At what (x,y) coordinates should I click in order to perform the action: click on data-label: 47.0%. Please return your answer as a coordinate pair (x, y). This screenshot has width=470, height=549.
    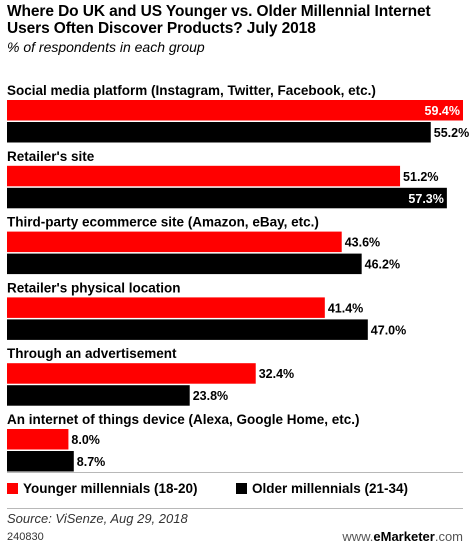
    Looking at the image, I should click on (388, 330).